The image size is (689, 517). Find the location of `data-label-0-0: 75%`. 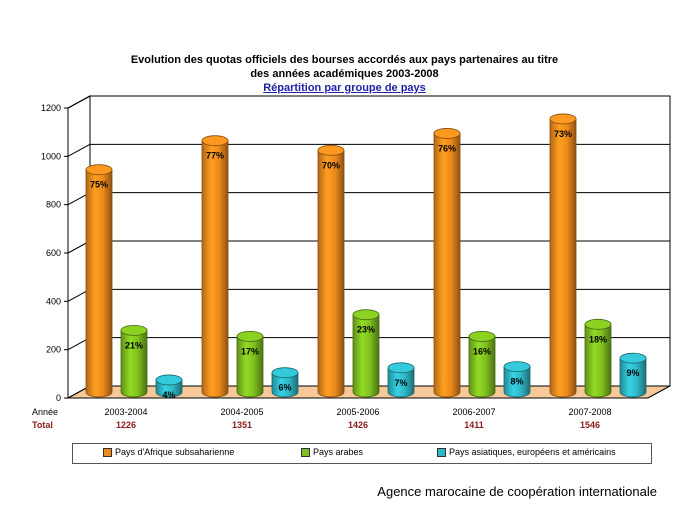

data-label-0-0: 75% is located at coordinates (99, 185).